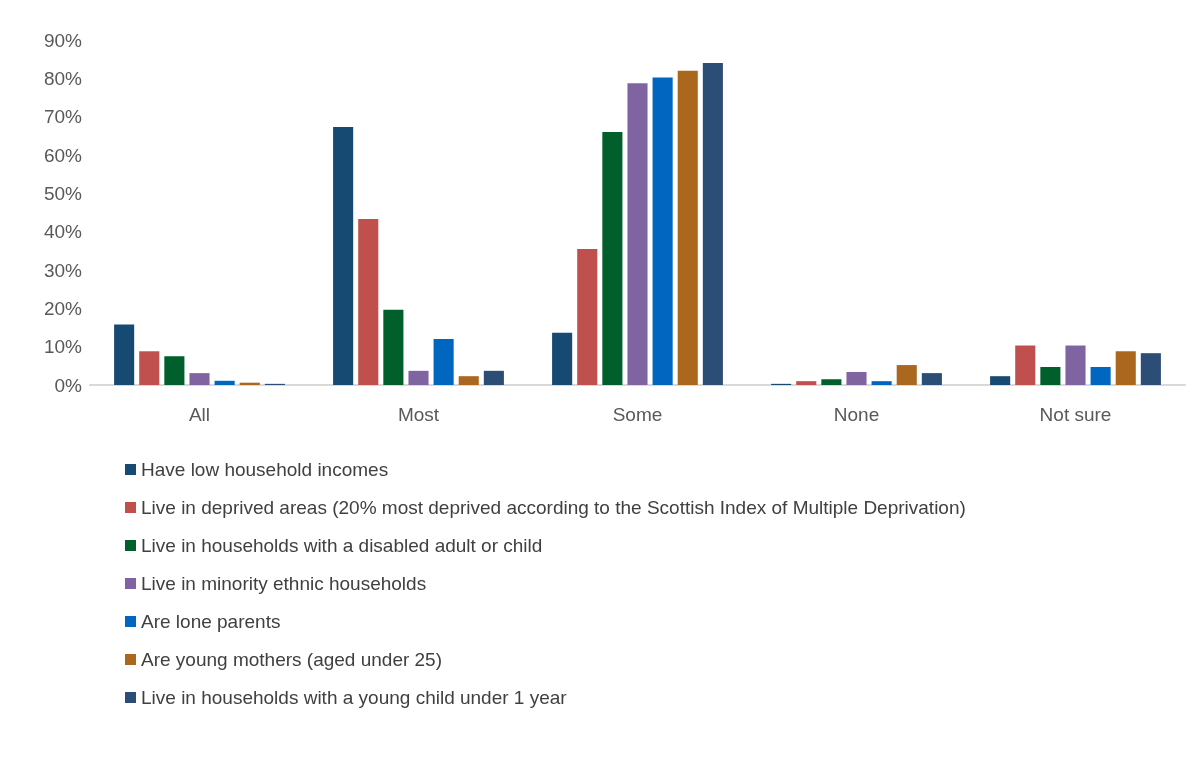 The height and width of the screenshot is (767, 1199). Describe the element at coordinates (354, 697) in the screenshot. I see `legend-label: Live in households with a young child under 1 year` at that location.